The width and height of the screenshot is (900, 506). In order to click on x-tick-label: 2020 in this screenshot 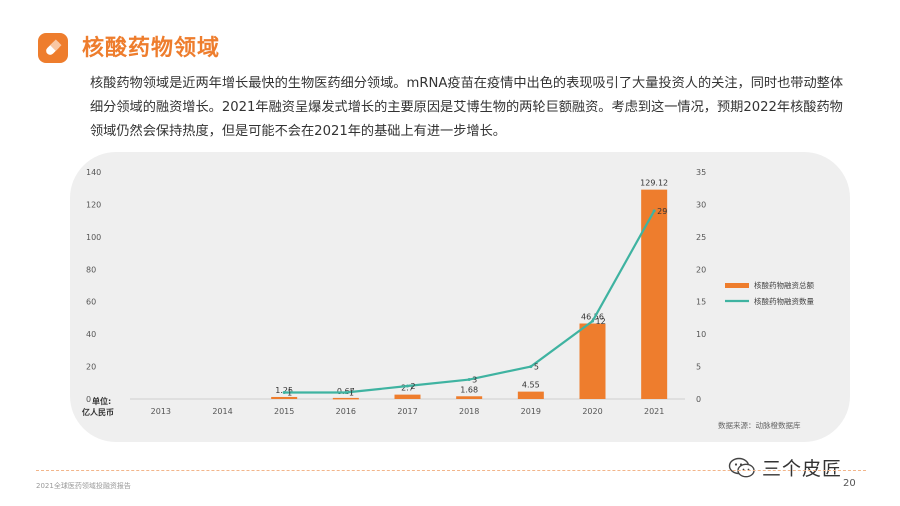, I will do `click(592, 411)`.